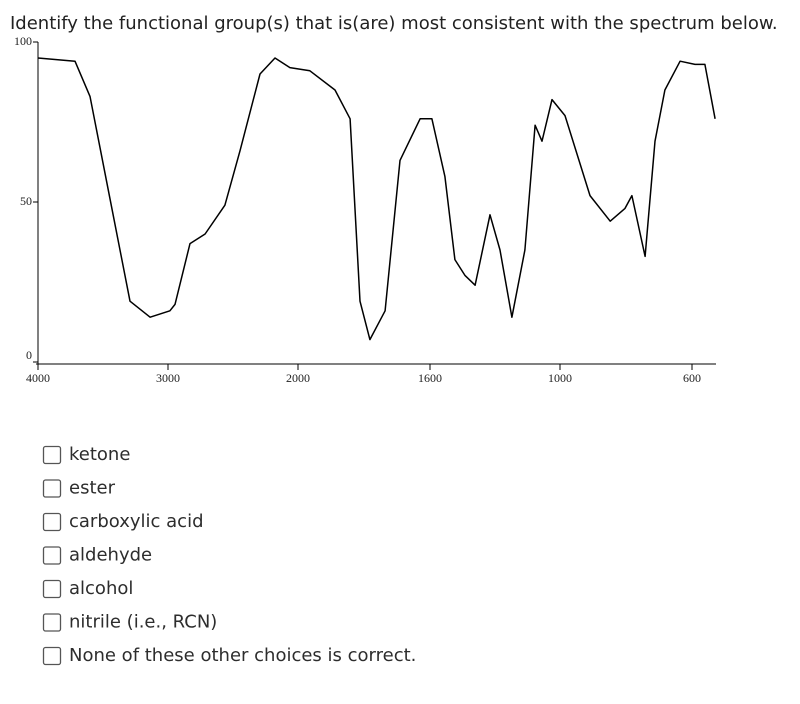  Describe the element at coordinates (136, 521) in the screenshot. I see `option-label: carboxylic acid` at that location.